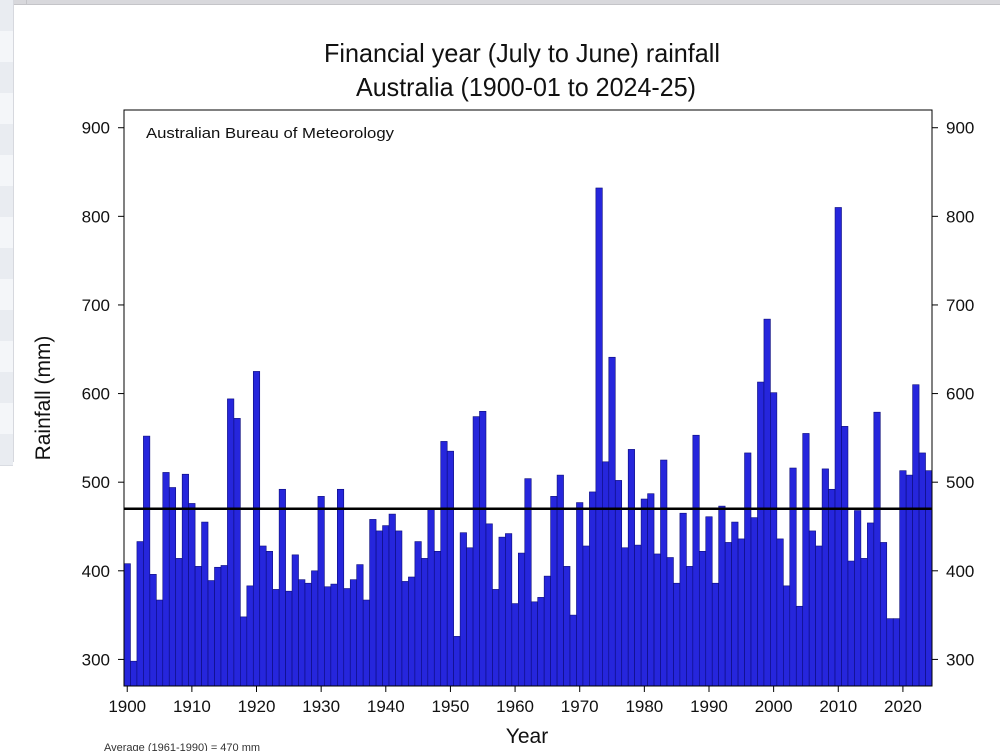 The width and height of the screenshot is (1000, 751). I want to click on bar-1974, so click(606, 574).